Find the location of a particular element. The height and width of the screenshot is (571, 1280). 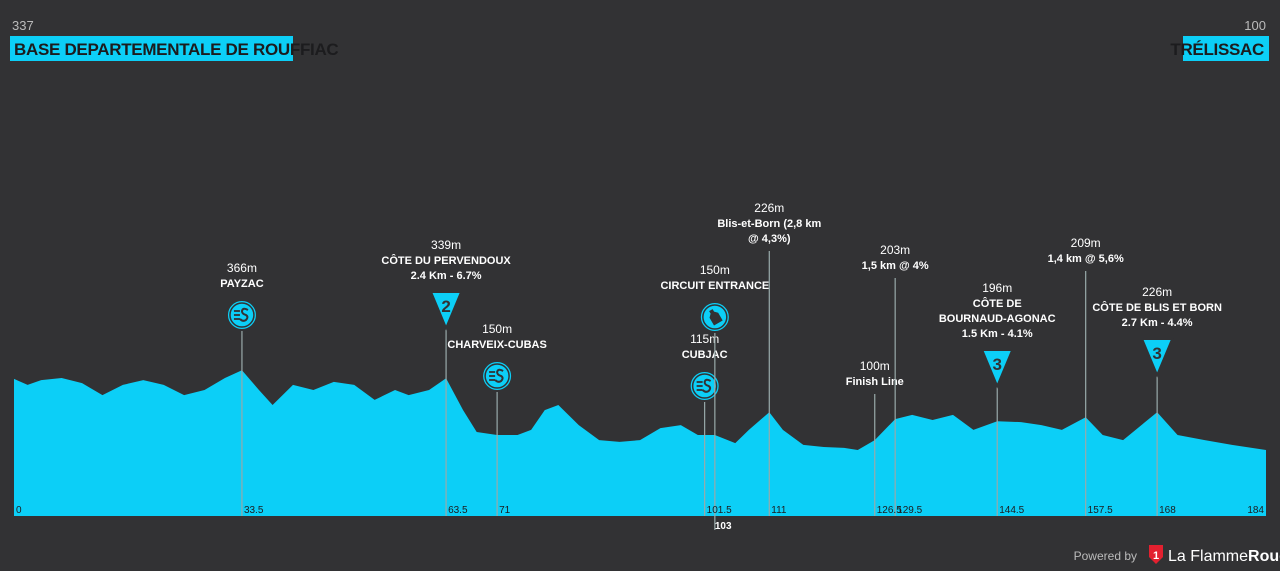

finish-name: TRÉLISSAC is located at coordinates (1217, 49).